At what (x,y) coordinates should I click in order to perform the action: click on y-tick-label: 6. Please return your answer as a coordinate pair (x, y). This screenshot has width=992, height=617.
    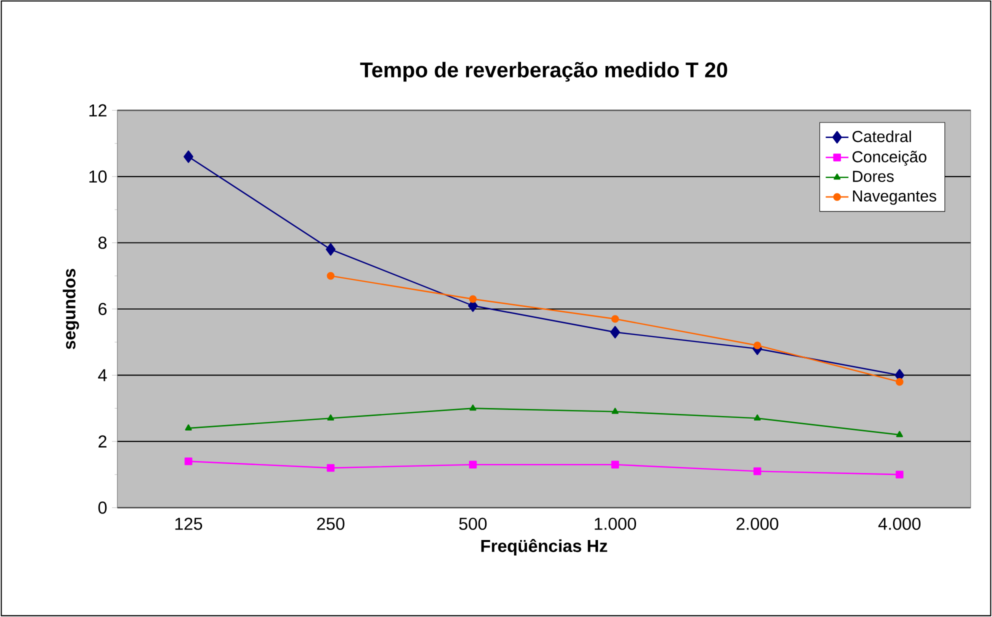
    Looking at the image, I should click on (102, 309).